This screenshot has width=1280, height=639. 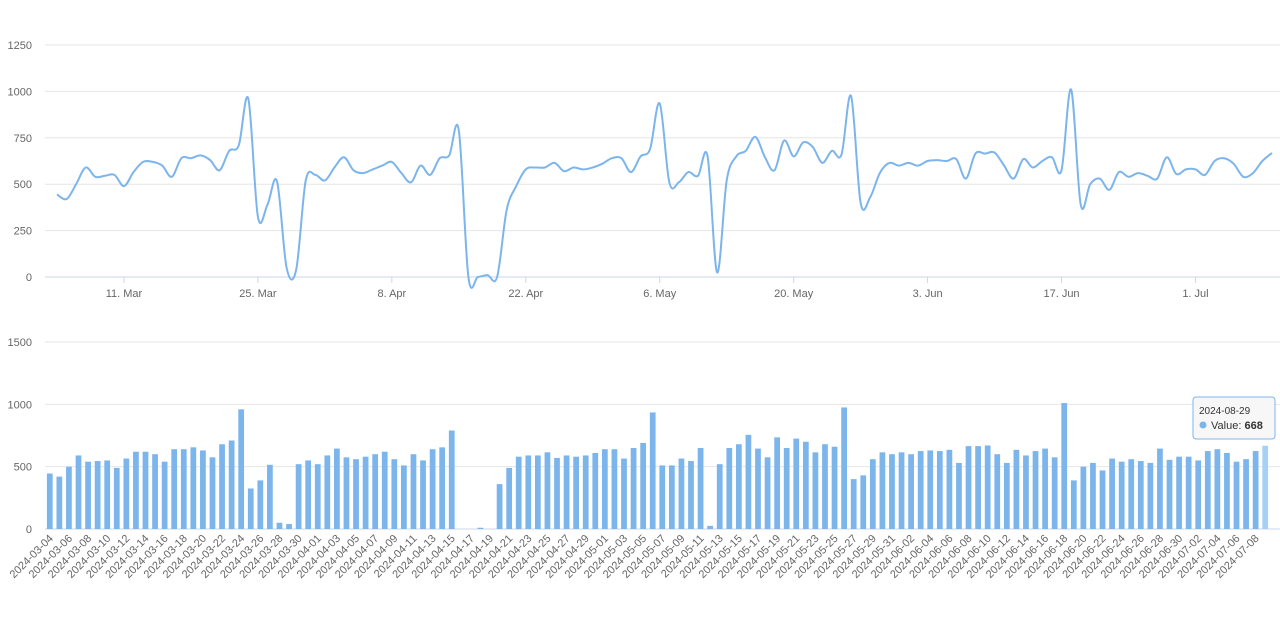 I want to click on line-y-tick-label: 1000, so click(x=20, y=92).